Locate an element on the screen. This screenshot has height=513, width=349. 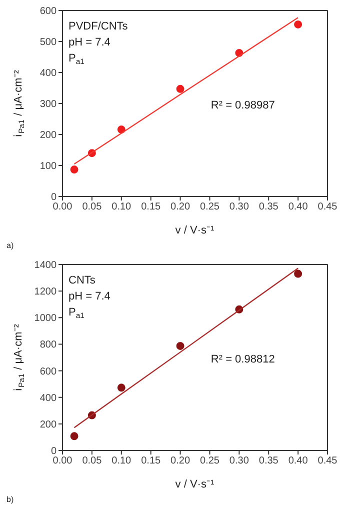
annotation: R² = 0.98812 is located at coordinates (242, 359).